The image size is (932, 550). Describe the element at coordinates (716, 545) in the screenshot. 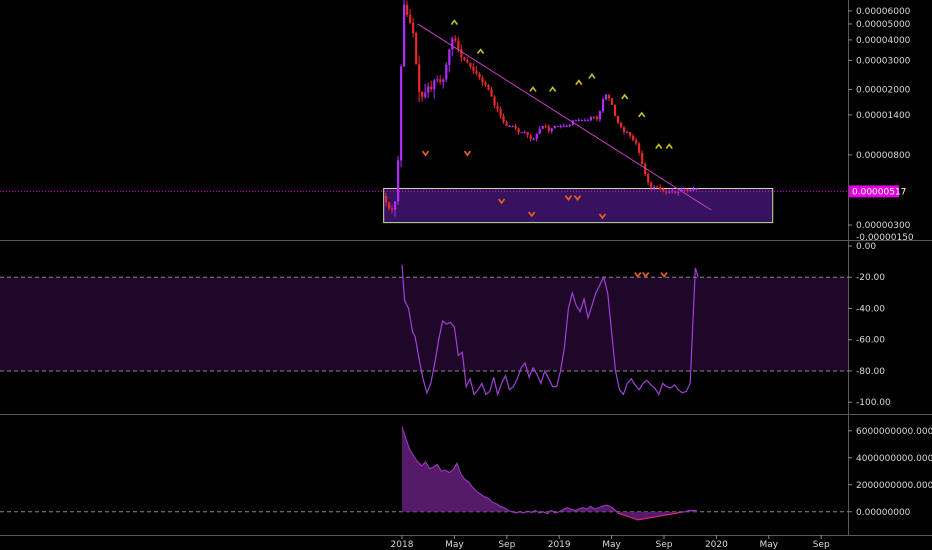

I see `time-tick-label: 2020` at that location.